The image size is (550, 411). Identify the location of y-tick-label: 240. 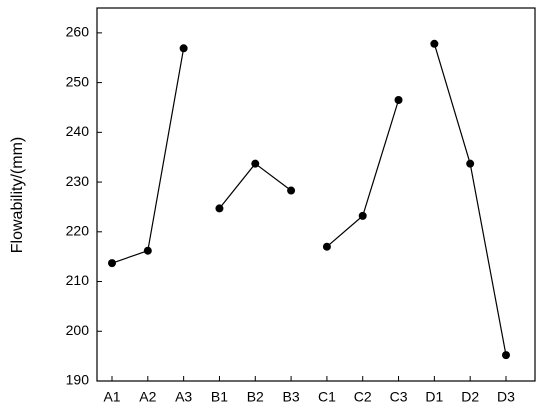
(78, 131).